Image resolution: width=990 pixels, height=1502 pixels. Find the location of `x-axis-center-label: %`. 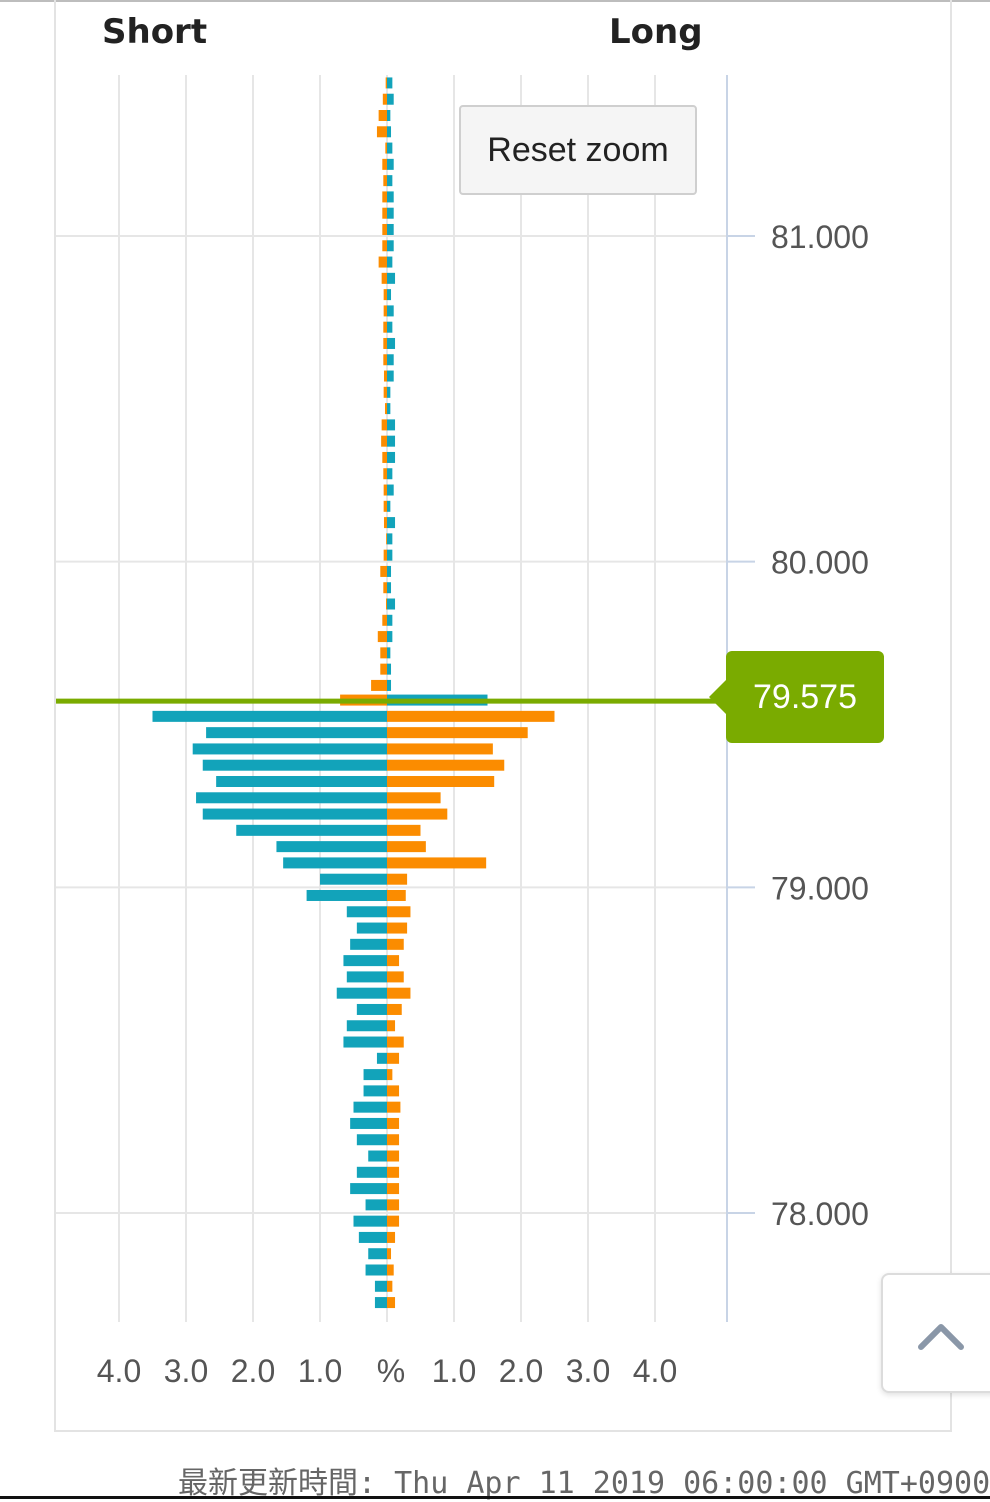

x-axis-center-label: % is located at coordinates (391, 1371).